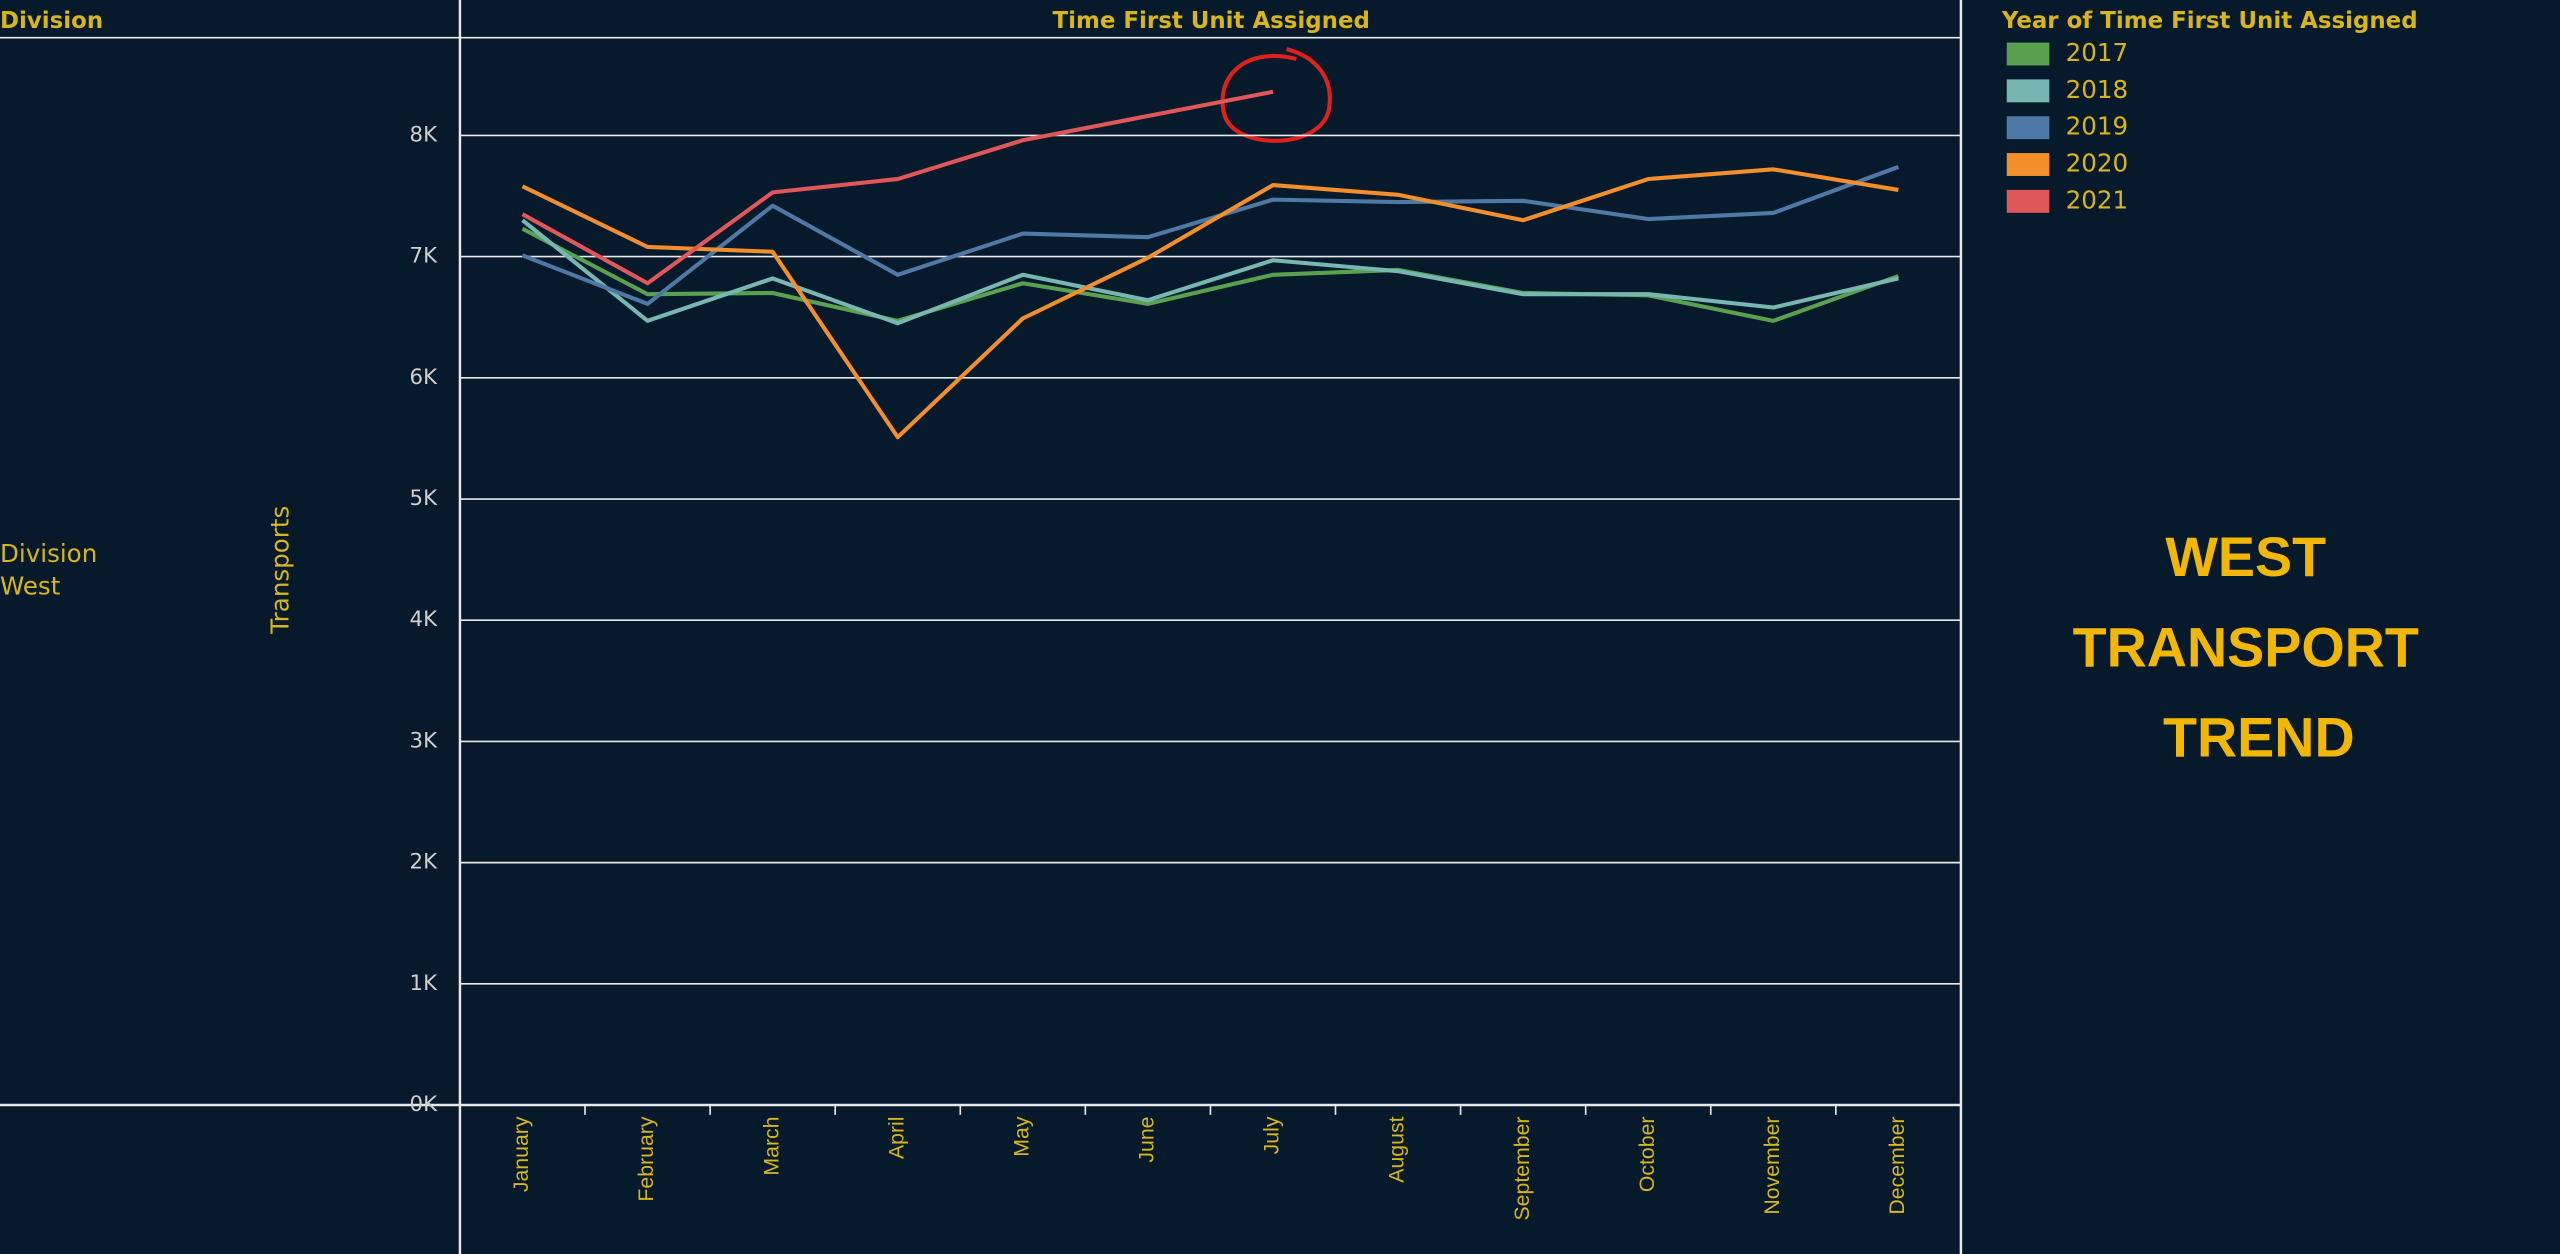 The image size is (2560, 1254). What do you see at coordinates (1897, 1165) in the screenshot?
I see `x-tick-label: December` at bounding box center [1897, 1165].